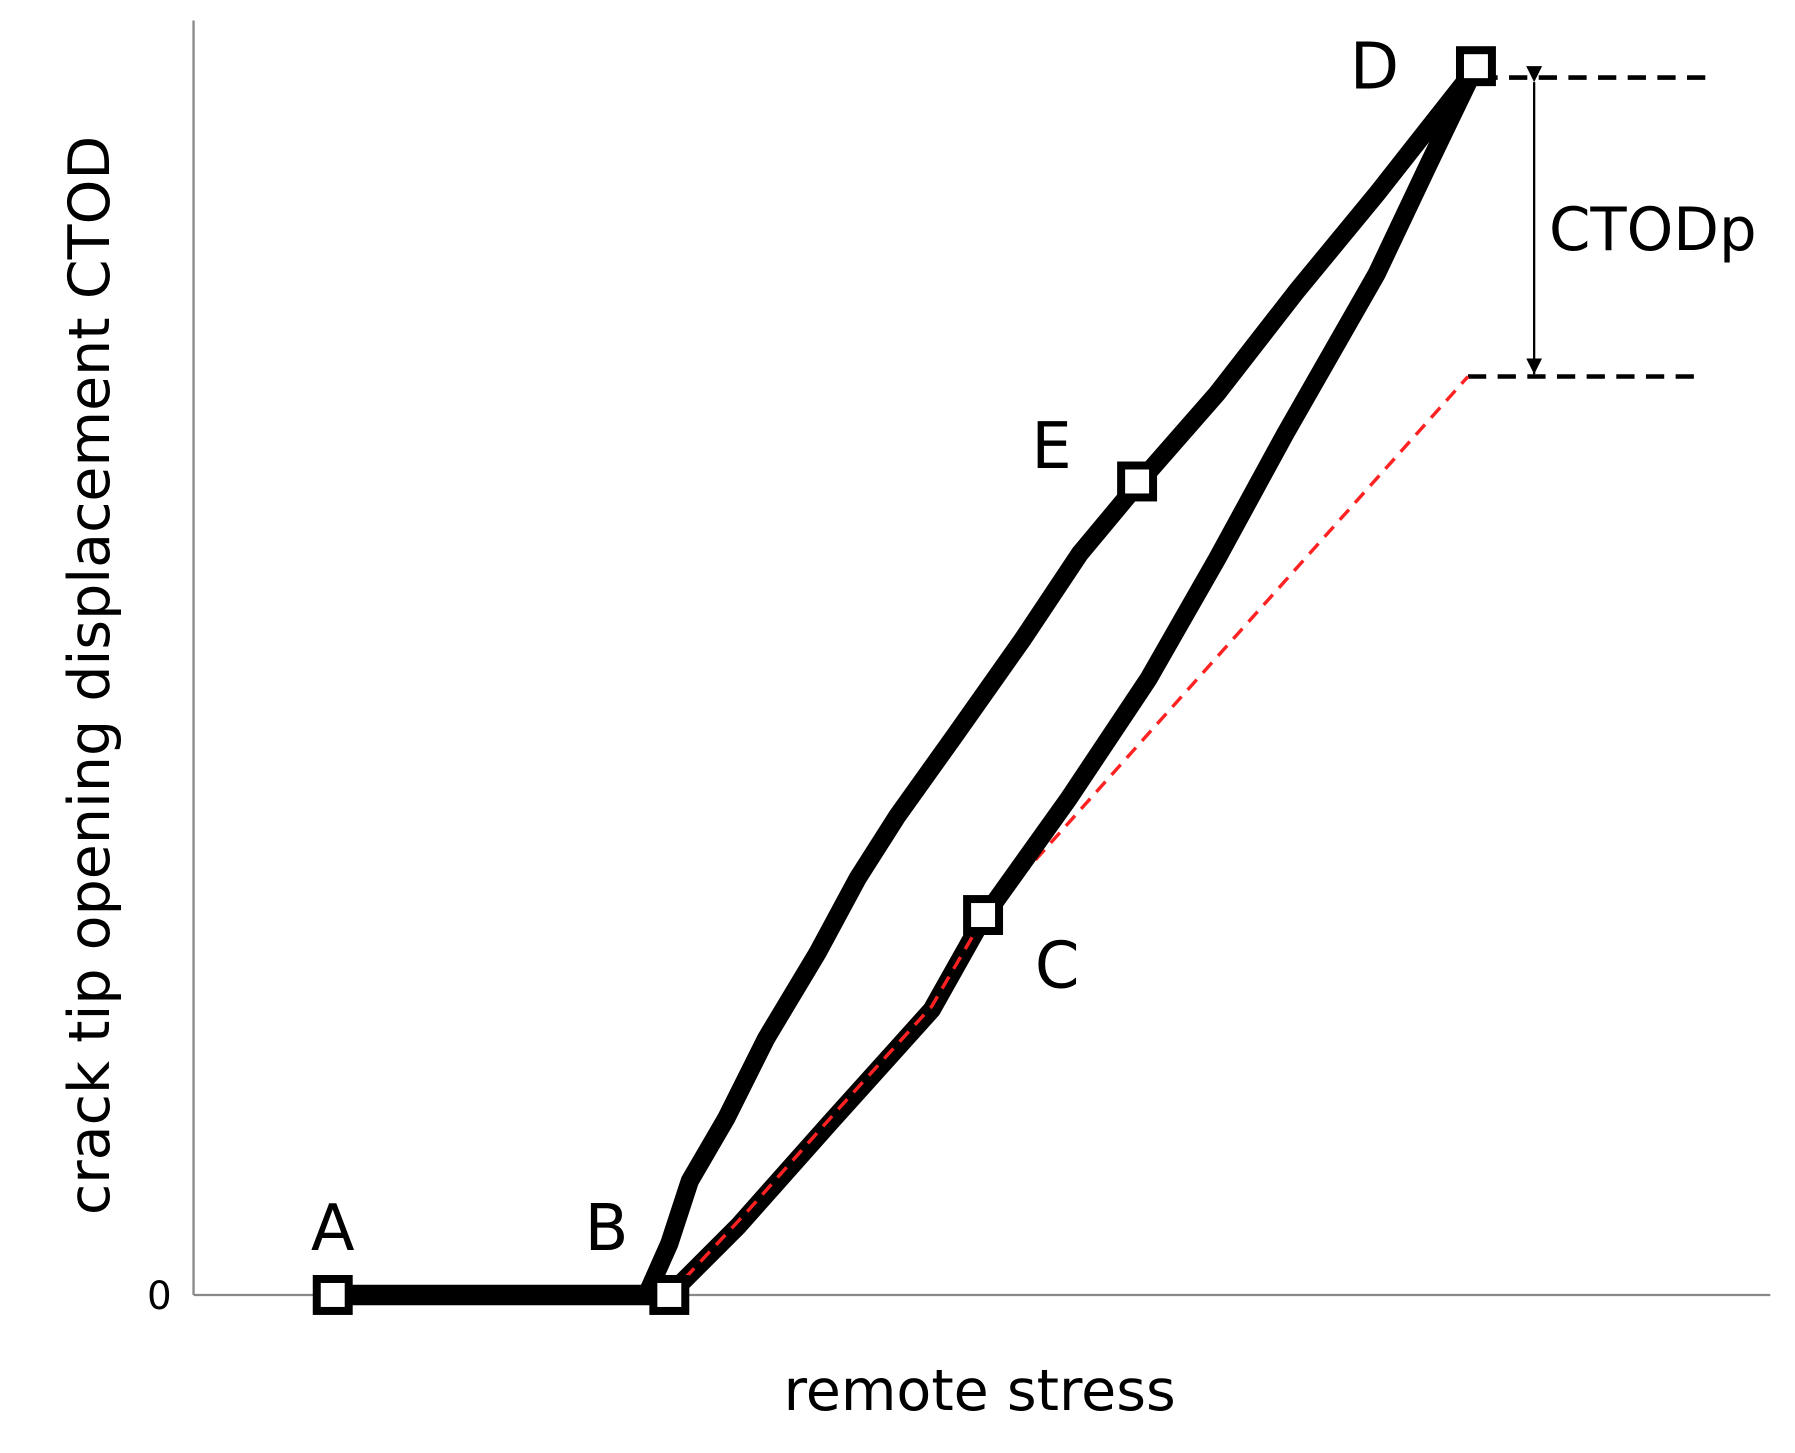 This screenshot has height=1453, width=1795. I want to click on annotation: CTODp, so click(1653, 229).